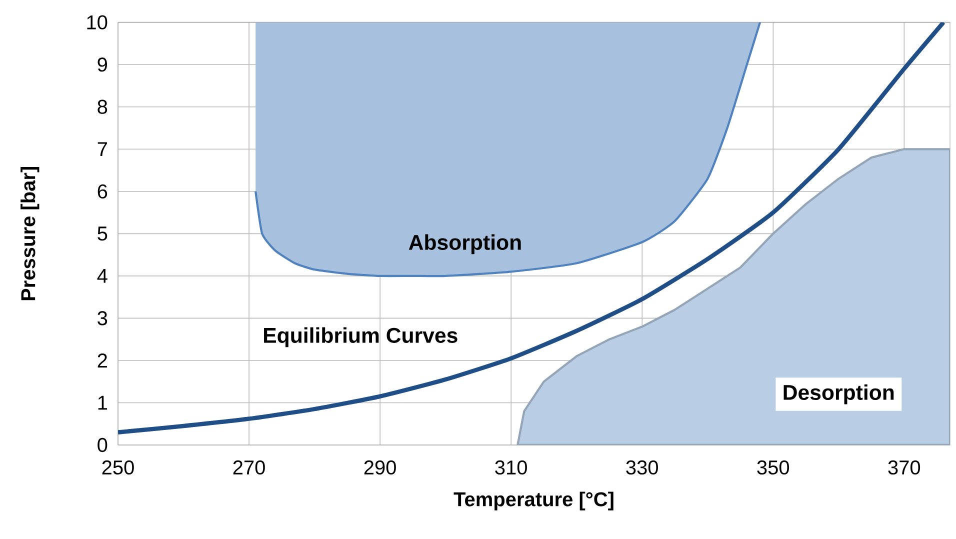 This screenshot has width=956, height=539. Describe the element at coordinates (30, 233) in the screenshot. I see `y-axis-title: Pressure [bar]` at that location.